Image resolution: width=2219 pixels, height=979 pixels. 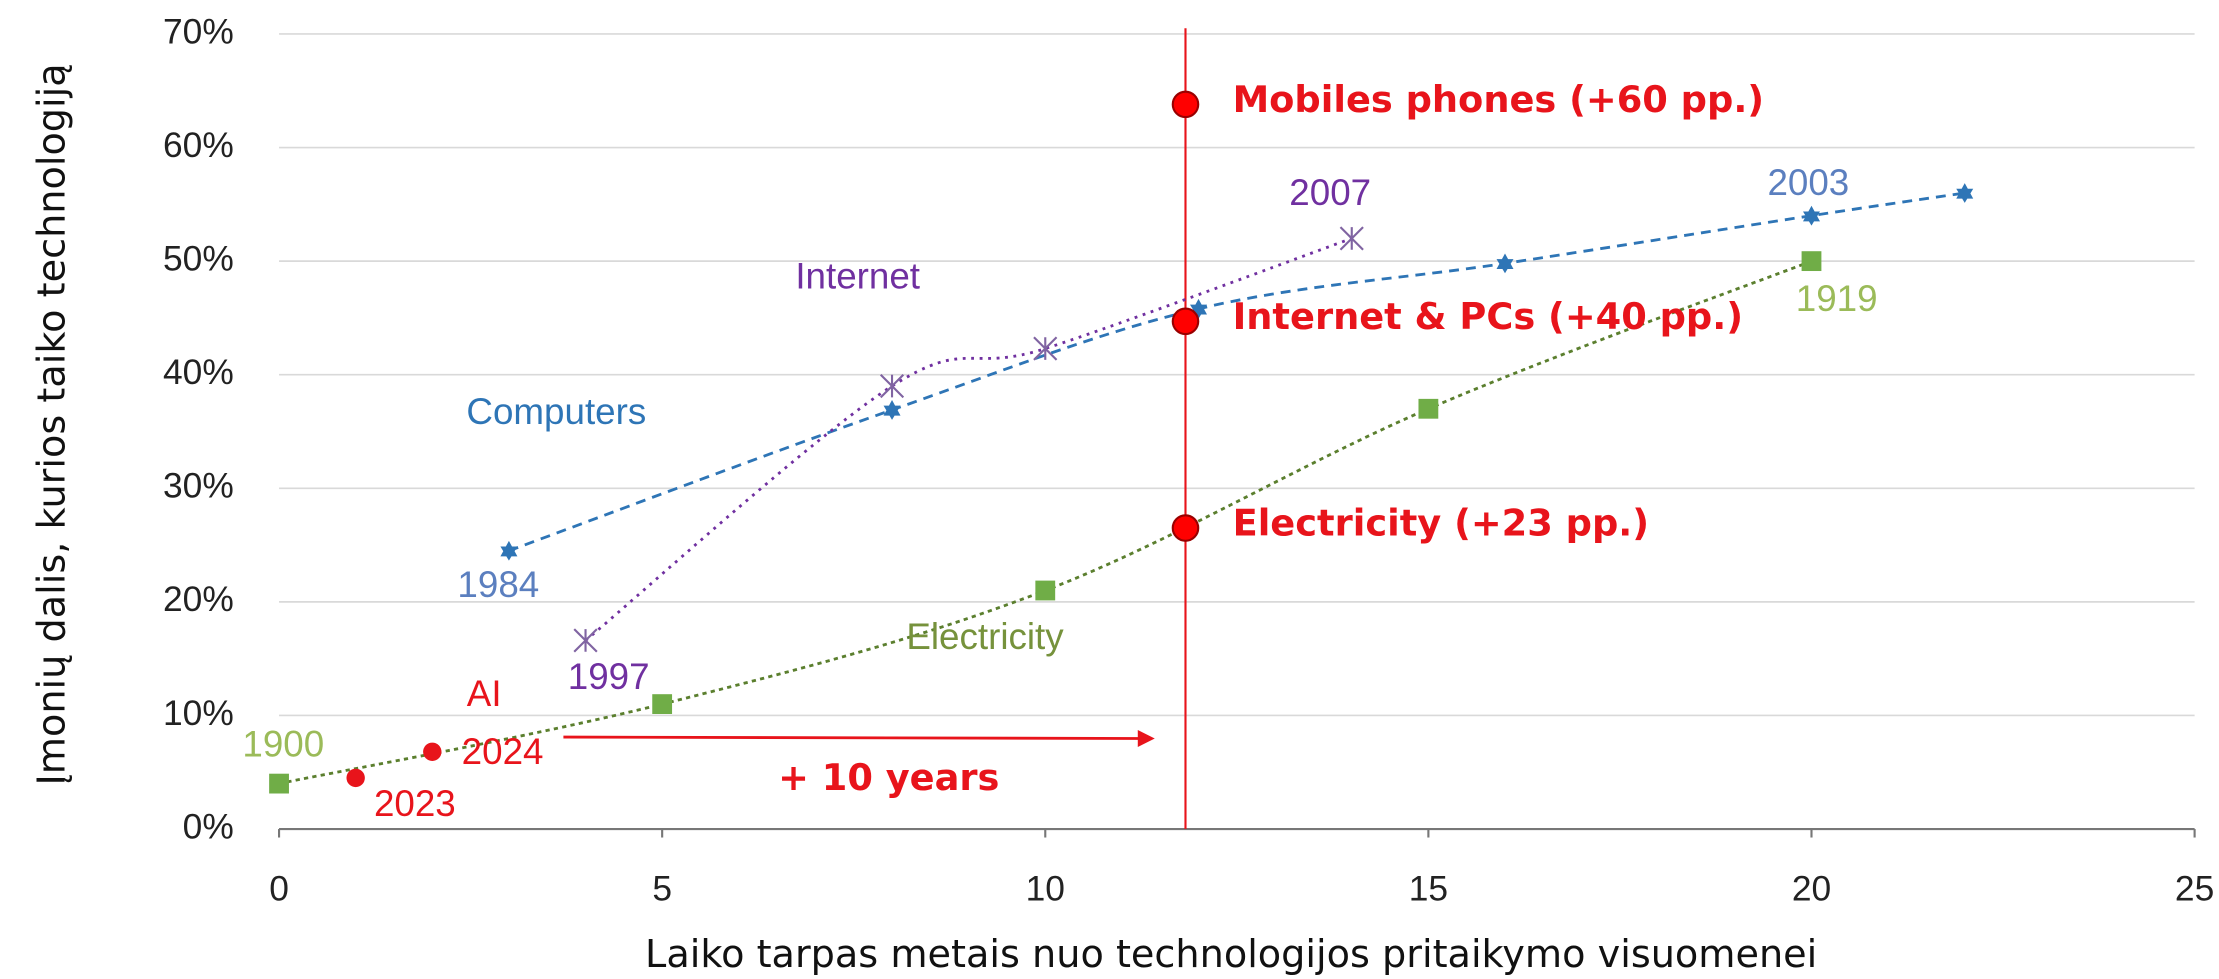 I want to click on year-label: 1997, so click(x=609, y=676).